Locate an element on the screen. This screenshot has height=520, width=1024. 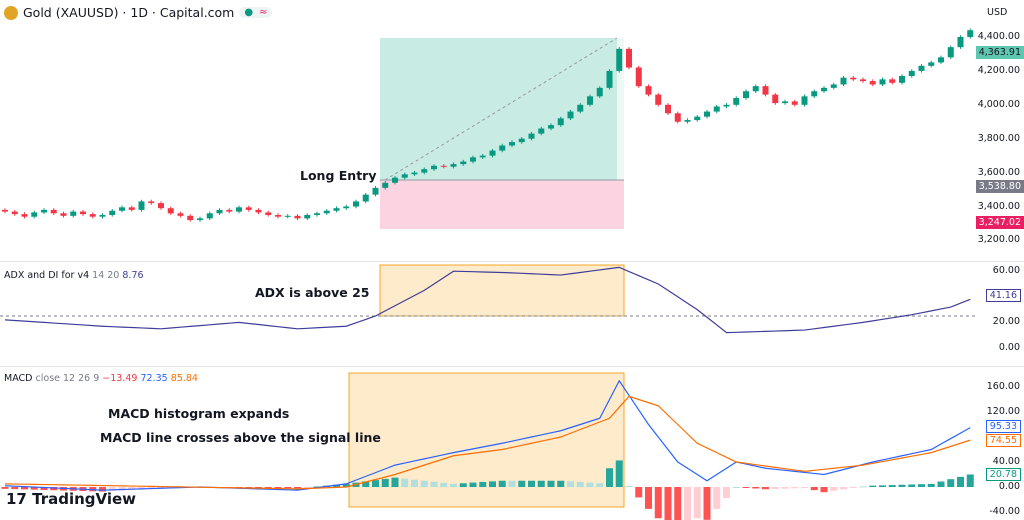
price-tick: 4,000.00 is located at coordinates (998, 104).